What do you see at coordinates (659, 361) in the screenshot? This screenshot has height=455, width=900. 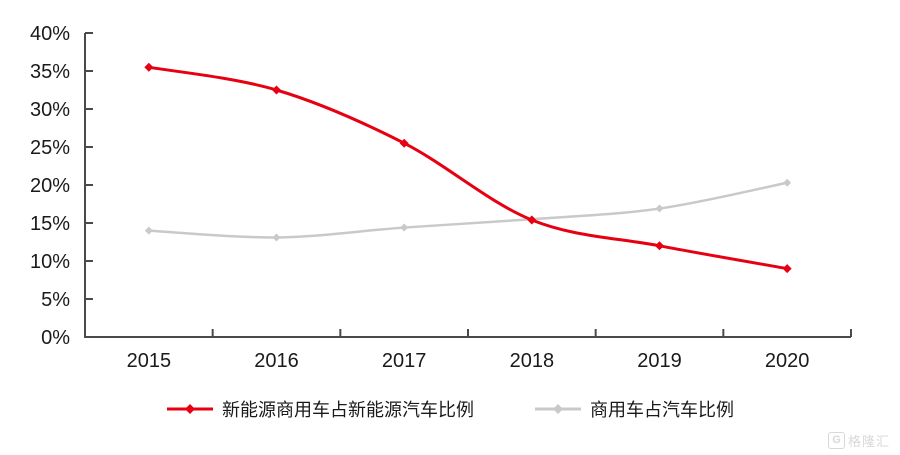 I see `x-axis-tick-label: 2019` at bounding box center [659, 361].